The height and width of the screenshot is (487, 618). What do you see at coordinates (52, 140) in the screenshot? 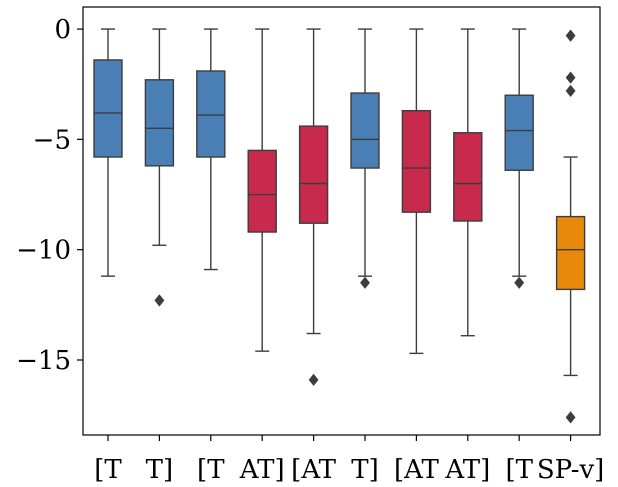
I see `y-tick-label: −5` at bounding box center [52, 140].